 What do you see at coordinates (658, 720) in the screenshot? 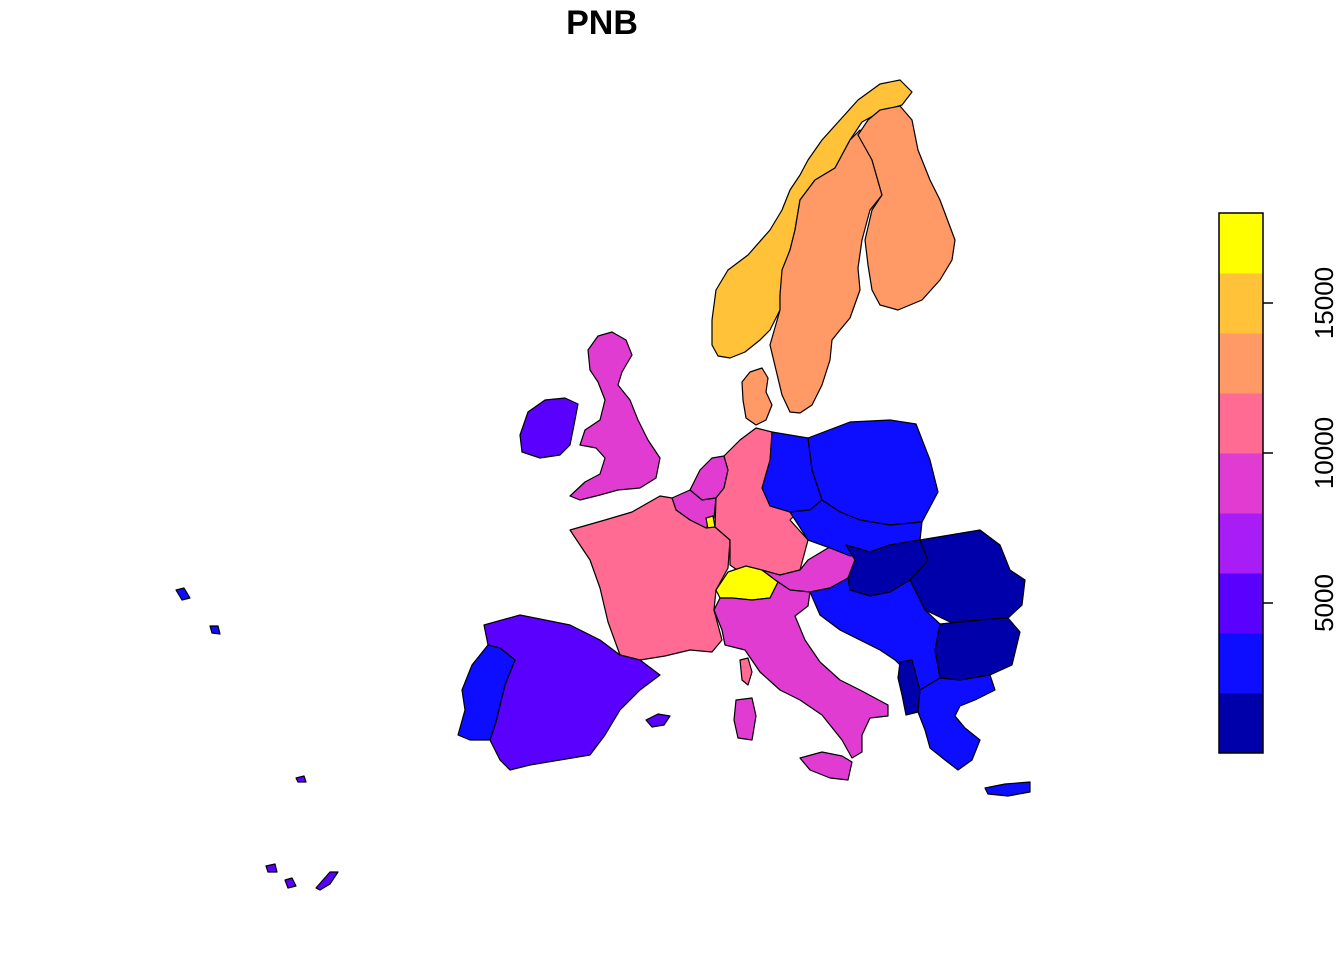
I see `region-balearic-islands` at bounding box center [658, 720].